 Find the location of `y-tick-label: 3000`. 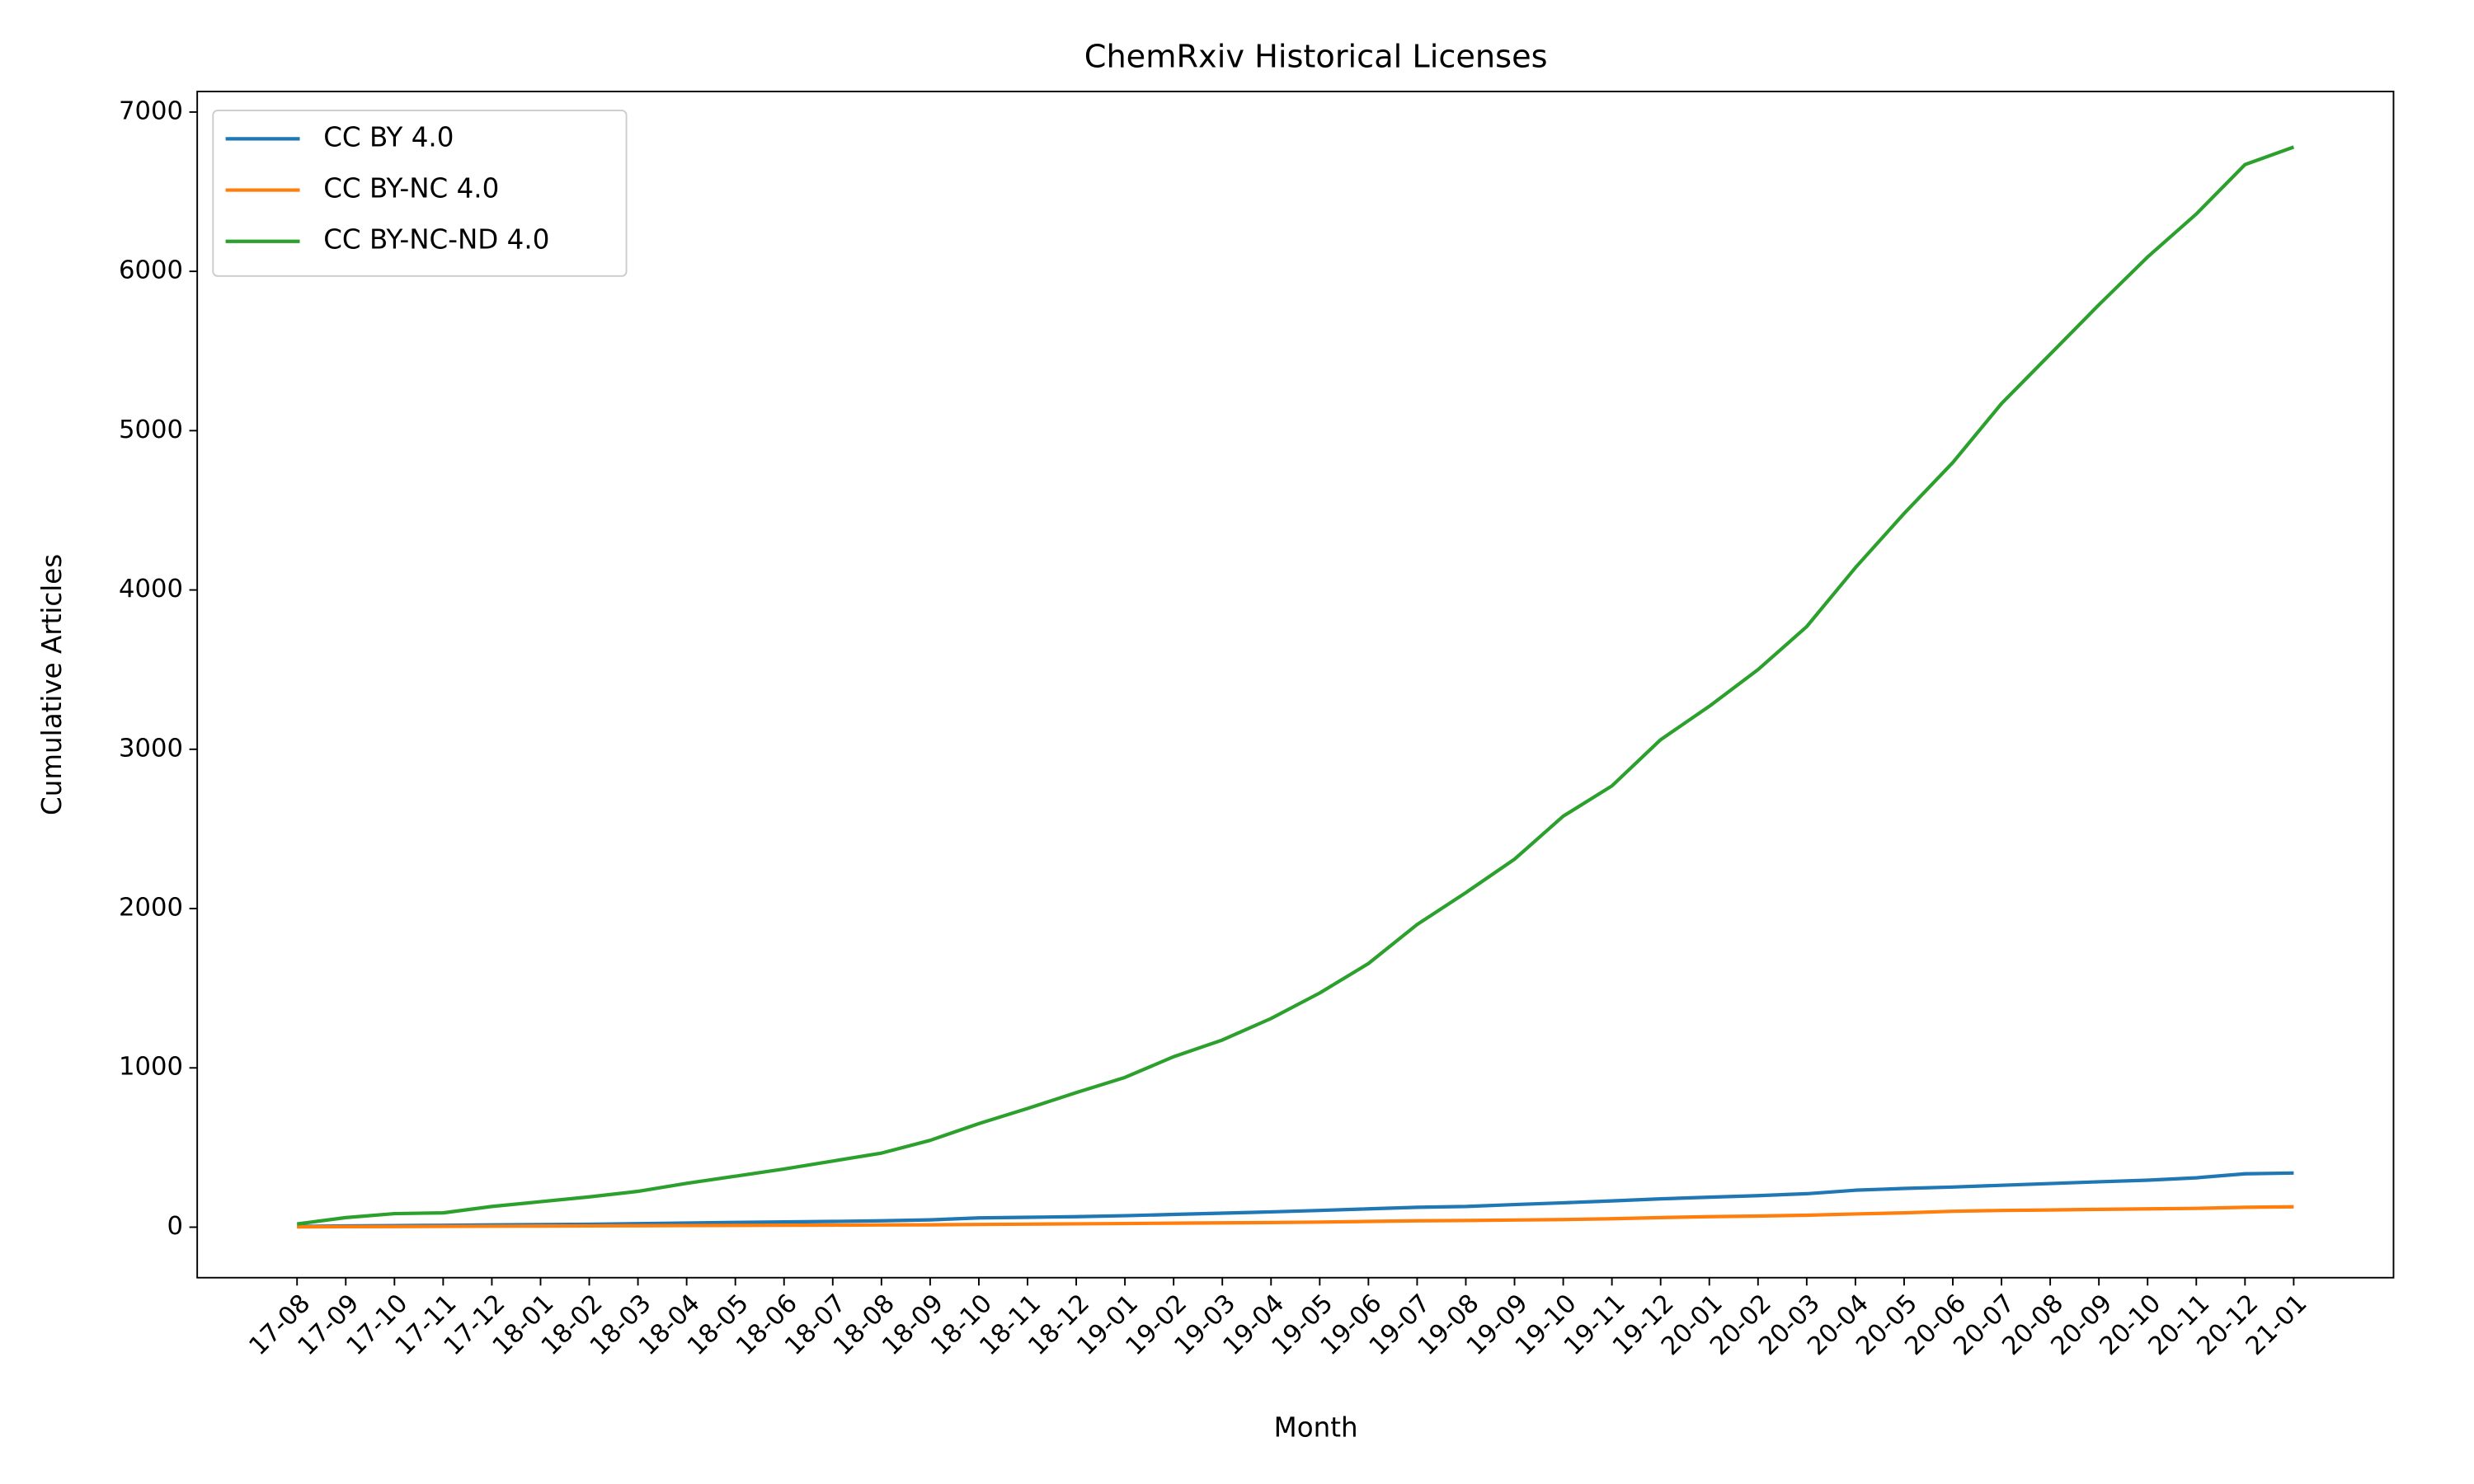

y-tick-label: 3000 is located at coordinates (151, 748).